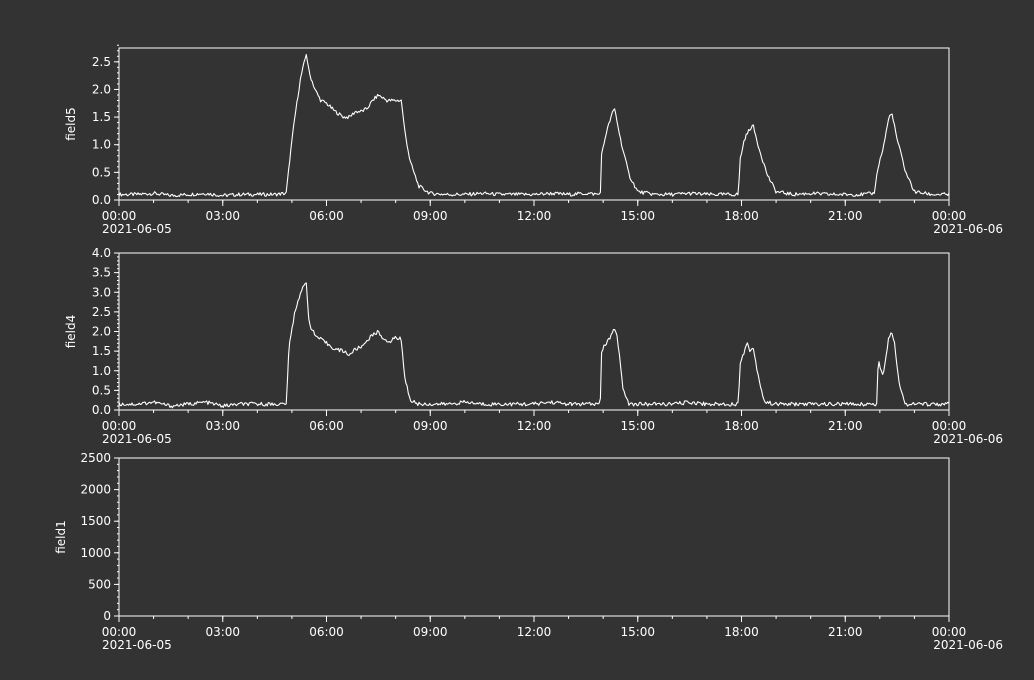  What do you see at coordinates (95, 458) in the screenshot?
I see `y-tick-label: 2500` at bounding box center [95, 458].